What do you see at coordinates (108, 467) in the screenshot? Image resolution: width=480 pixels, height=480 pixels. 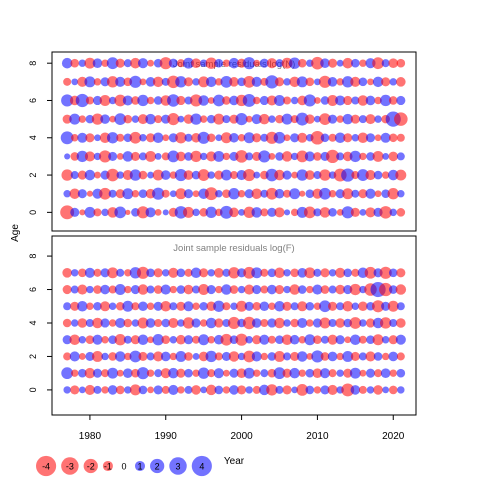 I see `legend-label: -1` at bounding box center [108, 467].